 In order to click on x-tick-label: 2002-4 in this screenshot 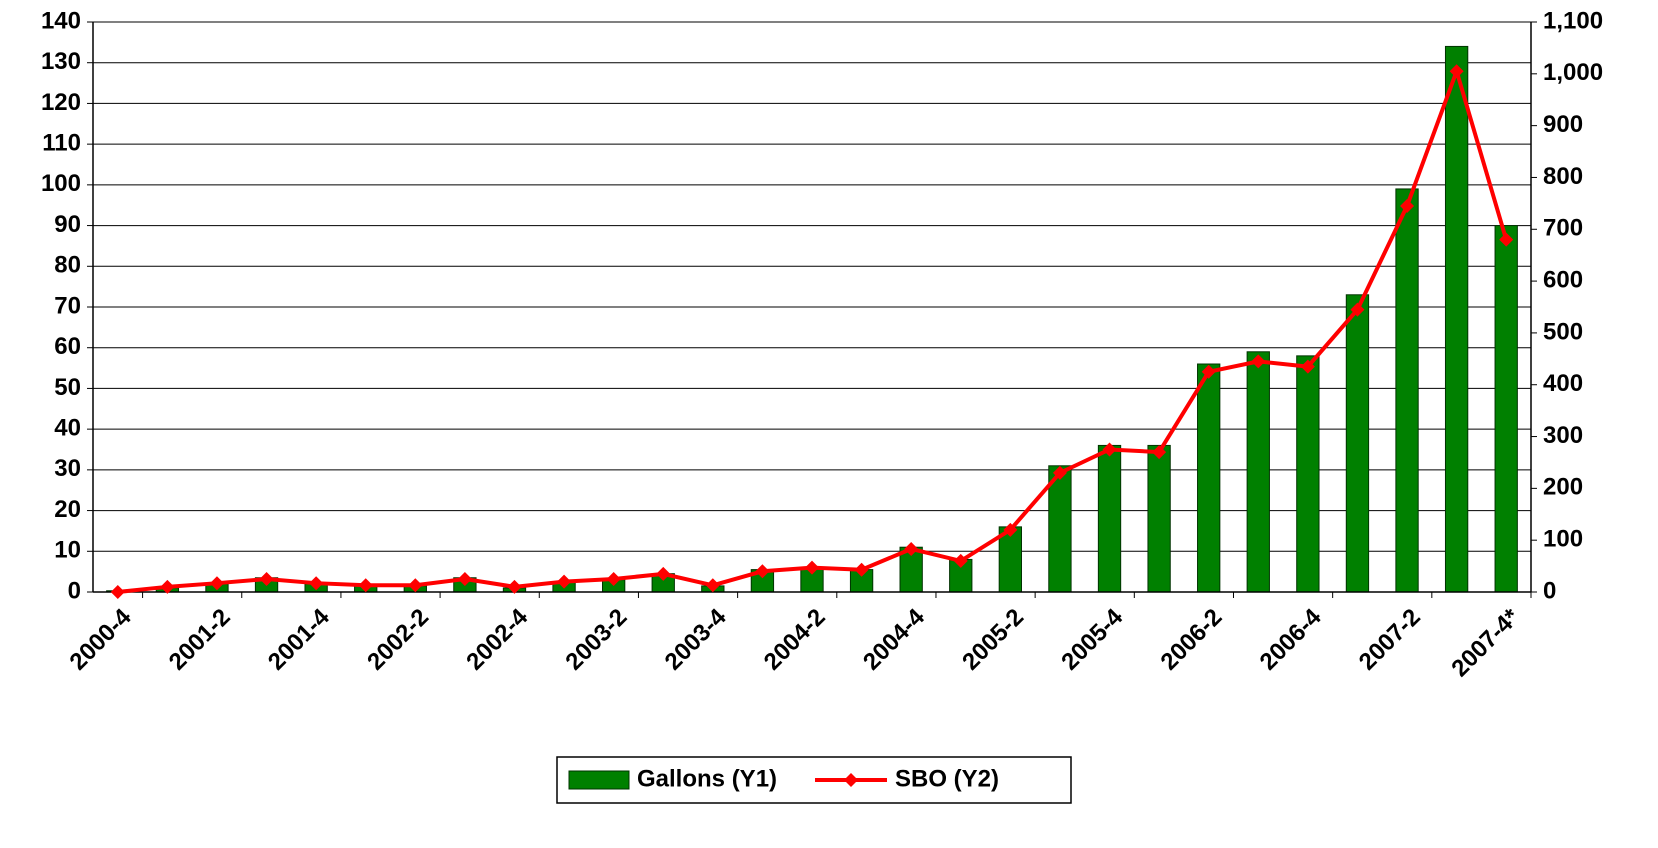, I will do `click(497, 639)`.